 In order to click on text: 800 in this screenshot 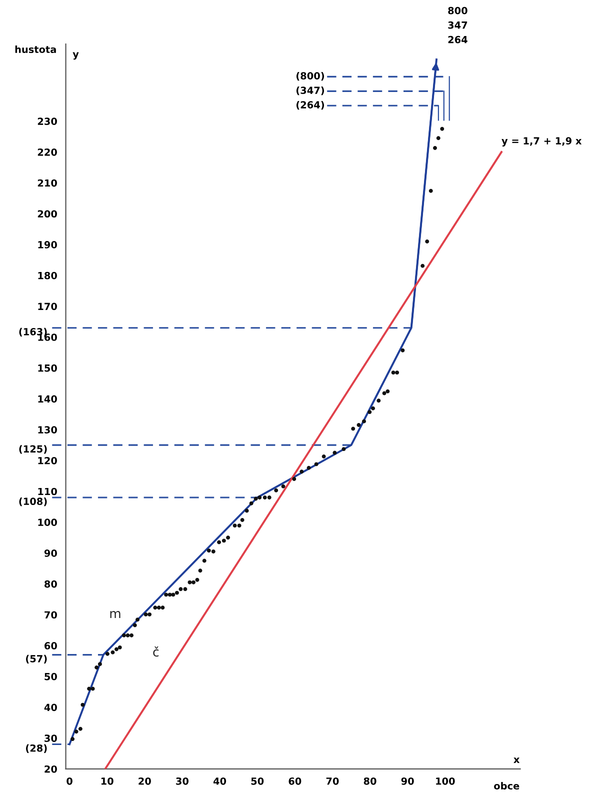, I will do `click(458, 10)`.